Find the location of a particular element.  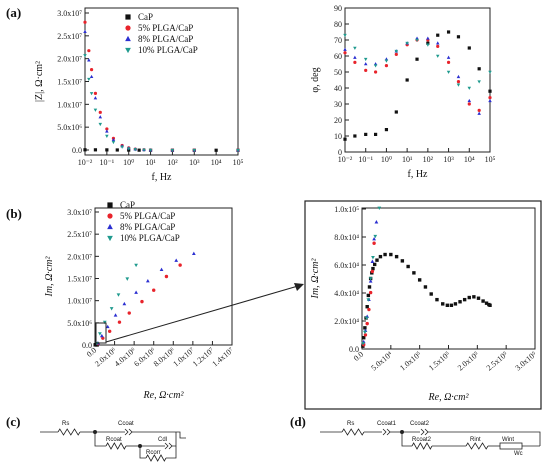

y-tick-label: 2.5x10⁷ is located at coordinates (79, 234).